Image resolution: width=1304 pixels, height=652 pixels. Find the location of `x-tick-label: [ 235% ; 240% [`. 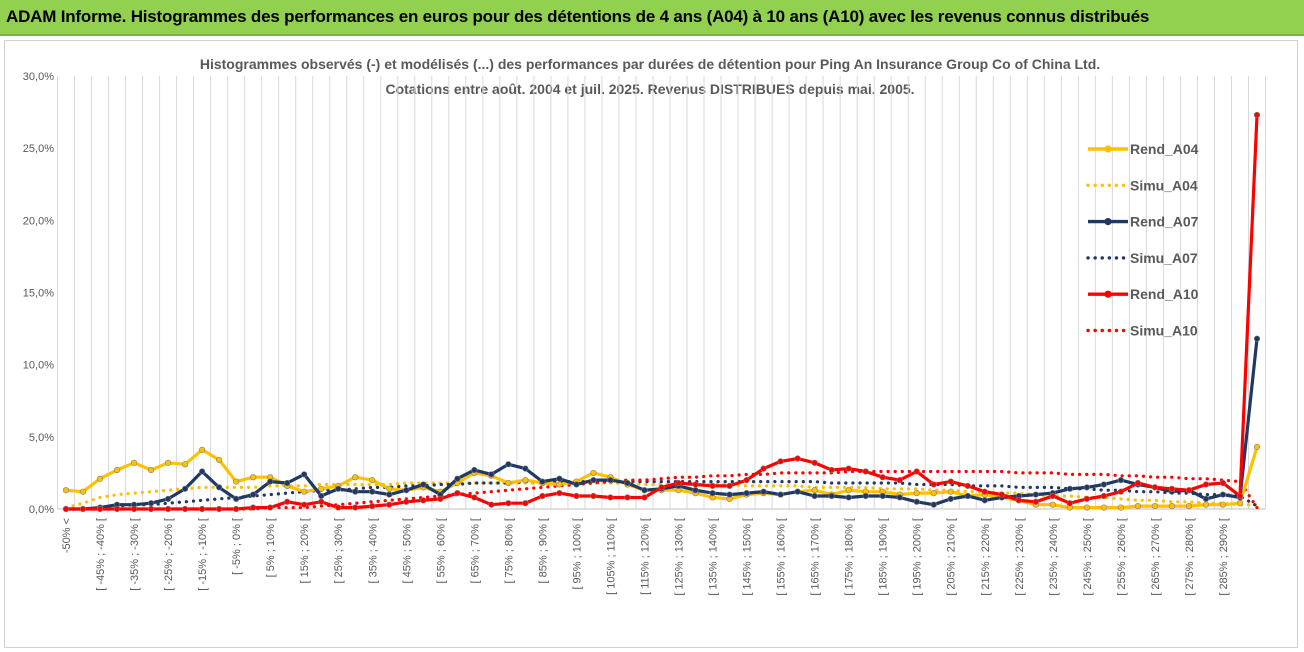

x-tick-label: [ 235% ; 240% [ is located at coordinates (1054, 557).